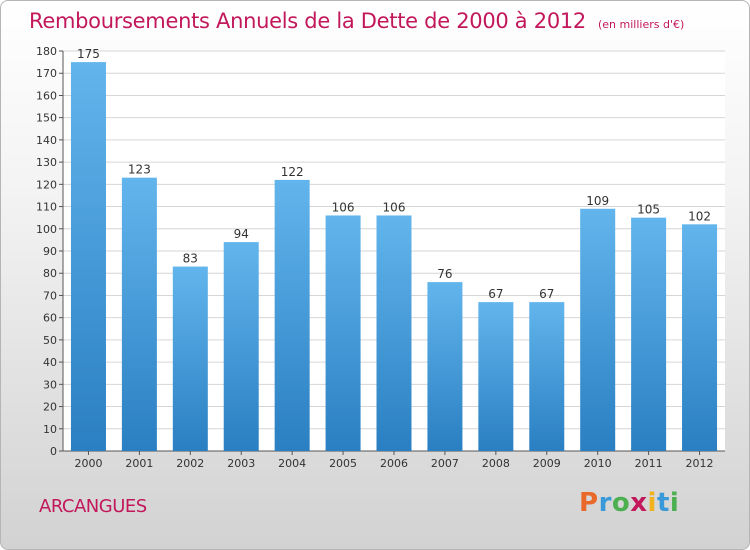 The width and height of the screenshot is (750, 550). I want to click on y-tick-label: 140, so click(46, 140).